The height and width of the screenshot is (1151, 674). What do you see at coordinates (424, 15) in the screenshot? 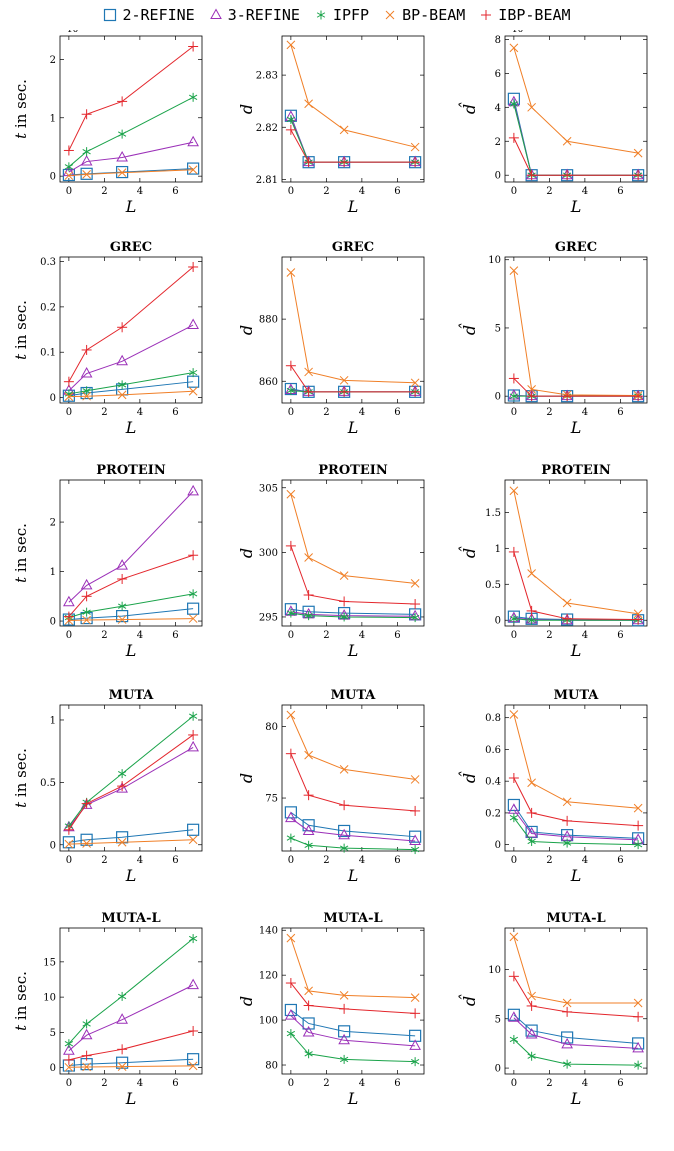
I see `legend-entry-bp-beam: BP-BEAM` at bounding box center [424, 15].